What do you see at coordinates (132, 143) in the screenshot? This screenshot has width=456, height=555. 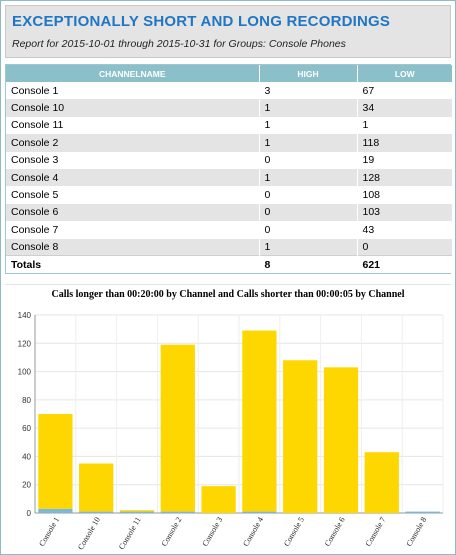 I see `cell-channel: Console 2` at bounding box center [132, 143].